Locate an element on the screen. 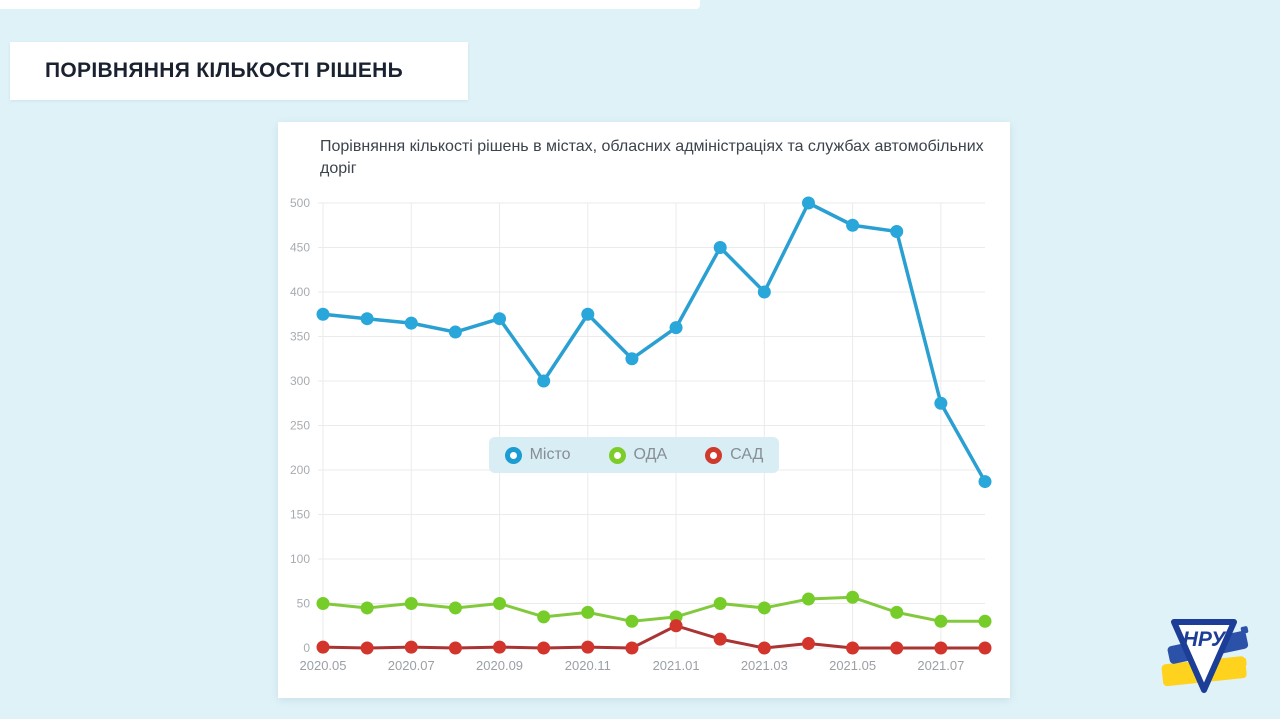  oda-series-marker-icon is located at coordinates (617, 455).